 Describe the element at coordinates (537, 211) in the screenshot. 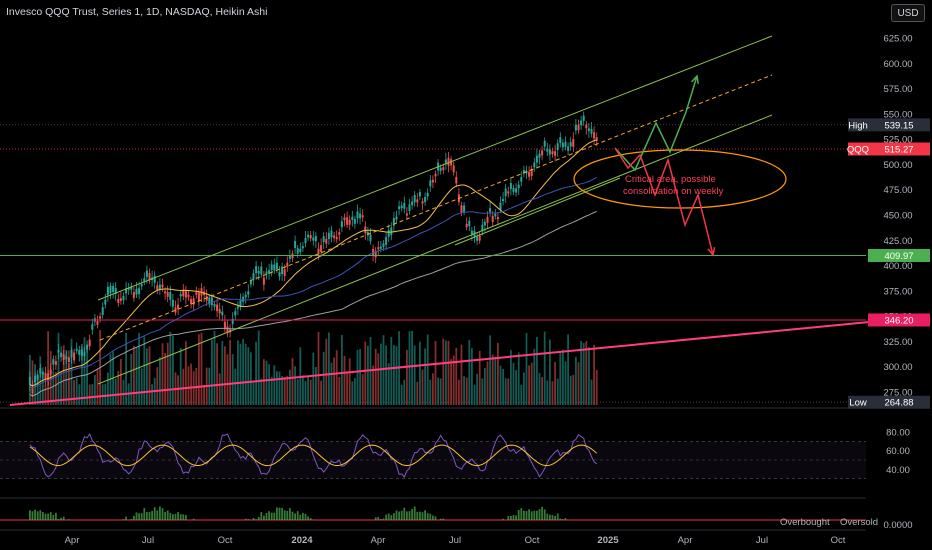

I see `inner-trend-line` at that location.